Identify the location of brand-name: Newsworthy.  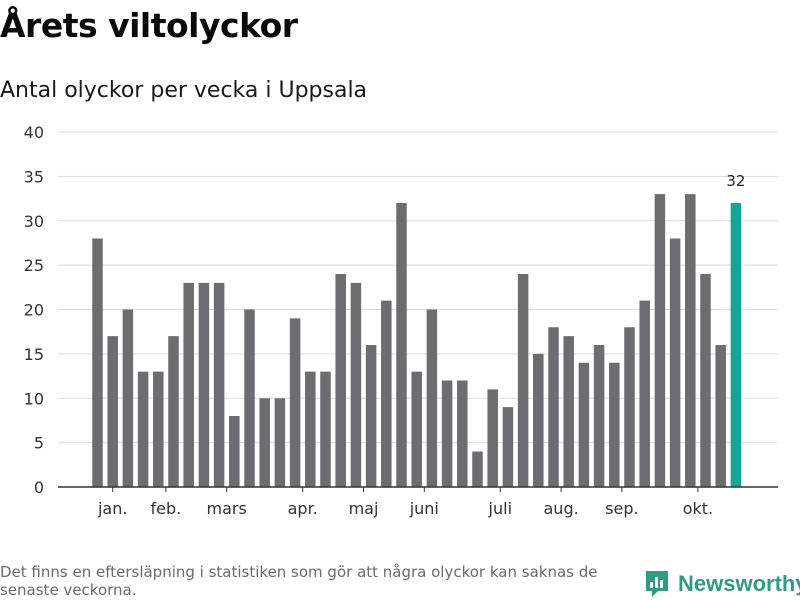
(739, 583).